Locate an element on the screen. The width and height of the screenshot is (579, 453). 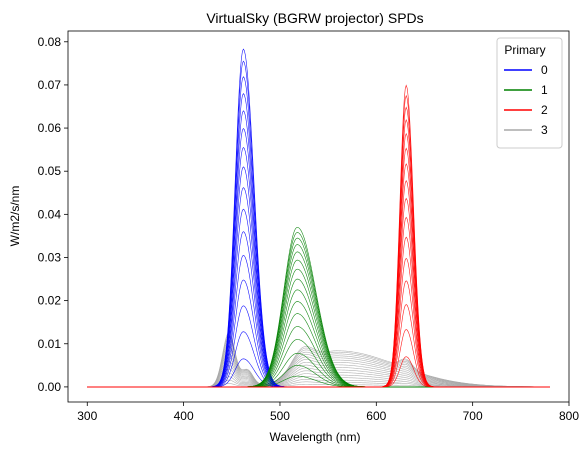
y-axis-label: W/m2/s/nm is located at coordinates (15, 216).